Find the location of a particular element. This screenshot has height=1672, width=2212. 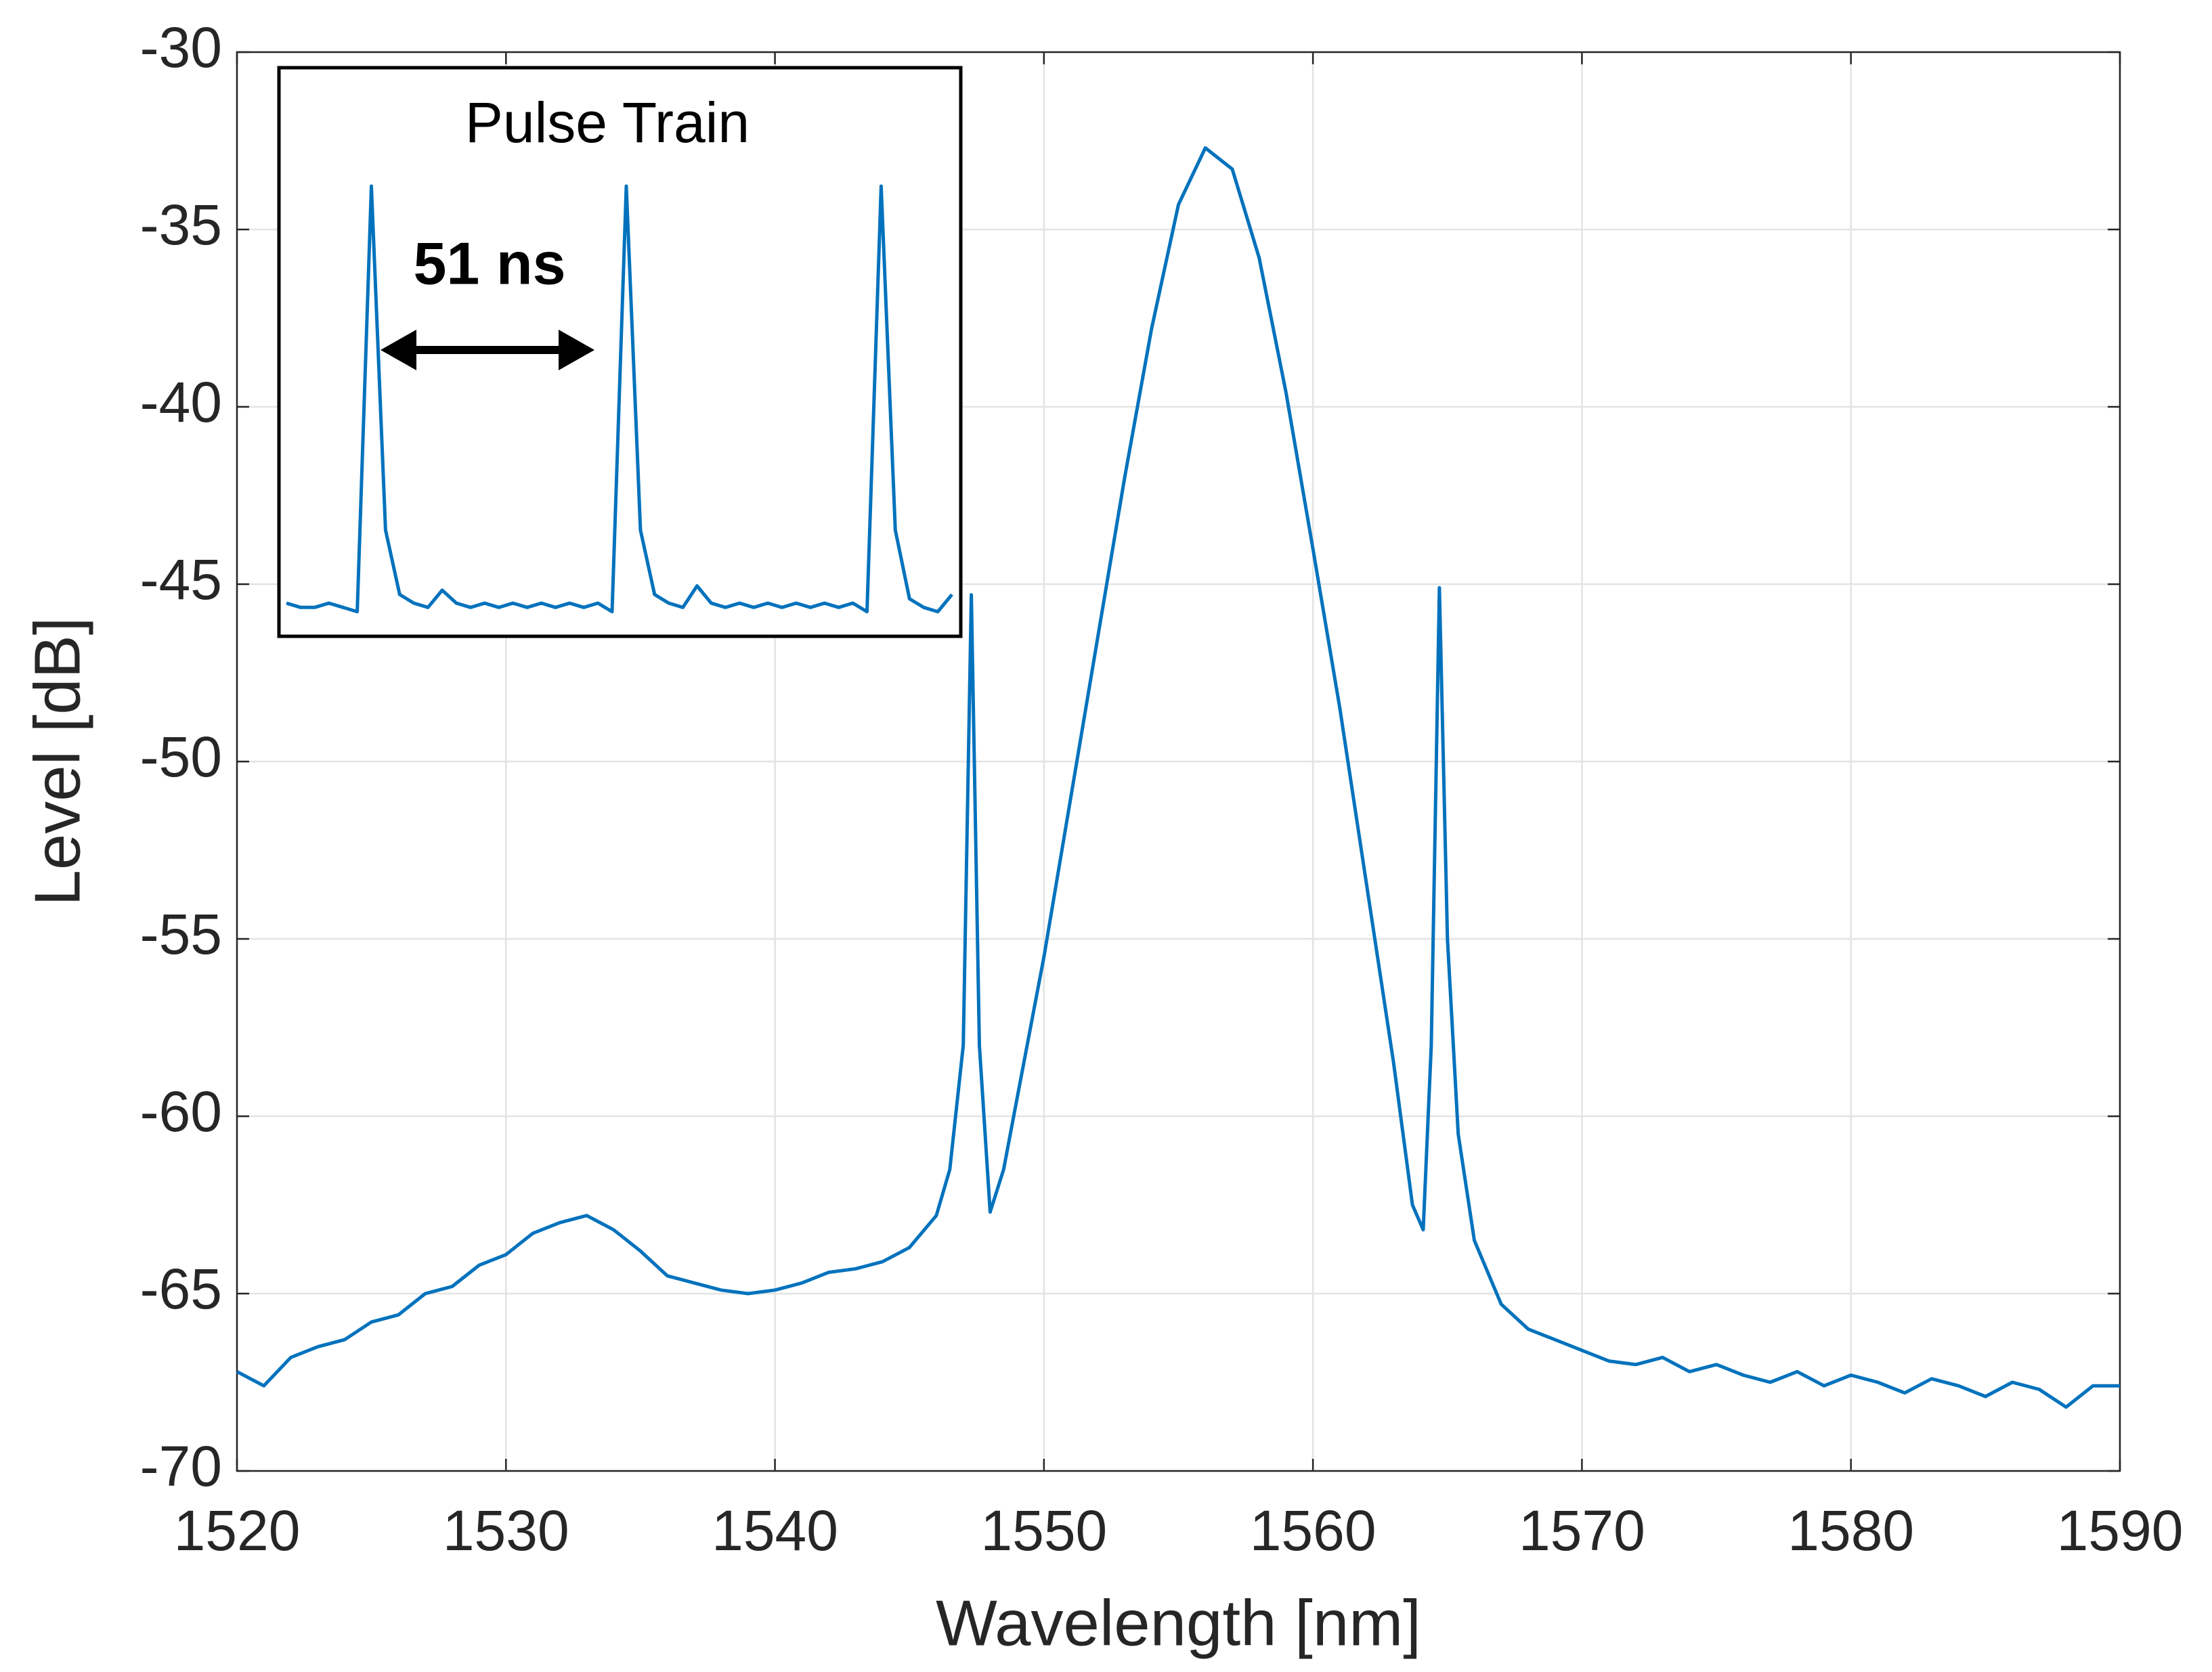

x-tick-label: 1530 is located at coordinates (506, 1530).